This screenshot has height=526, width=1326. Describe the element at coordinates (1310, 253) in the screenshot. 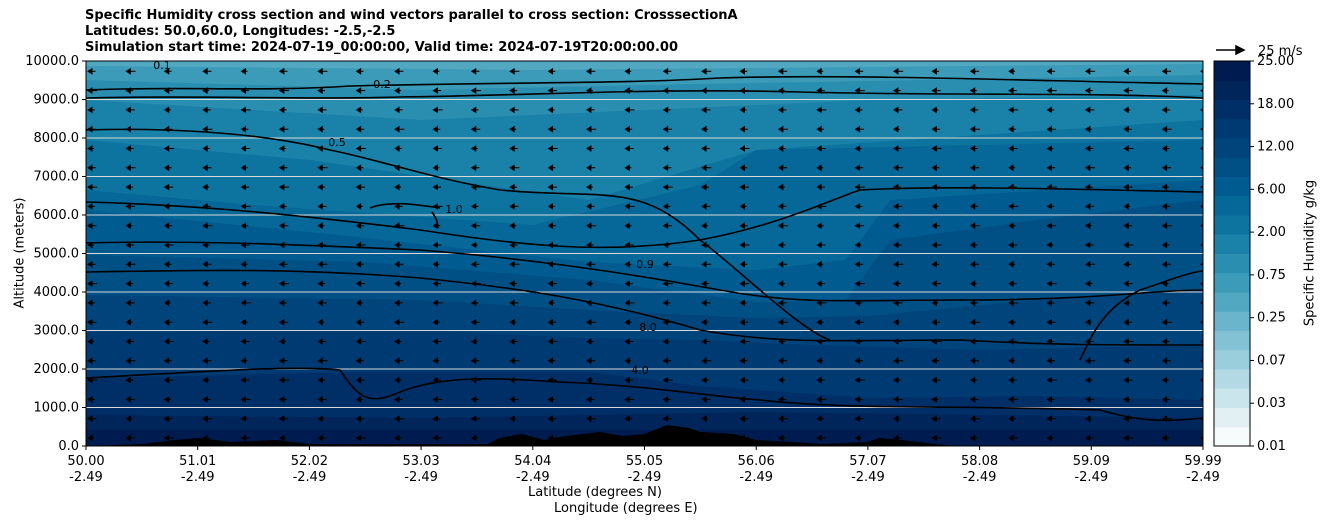

I see `colorbar-label: Specific Humidity g/kg` at that location.